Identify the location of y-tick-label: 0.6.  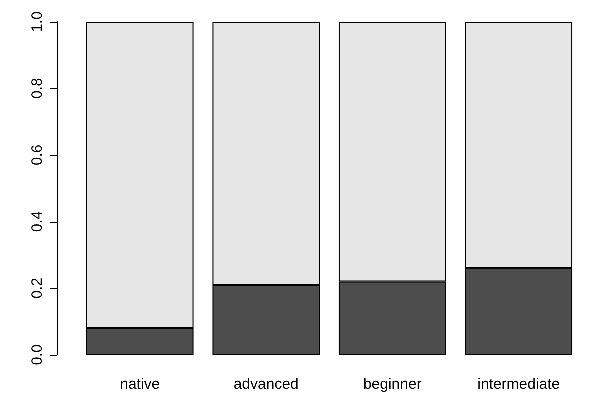
(37, 155).